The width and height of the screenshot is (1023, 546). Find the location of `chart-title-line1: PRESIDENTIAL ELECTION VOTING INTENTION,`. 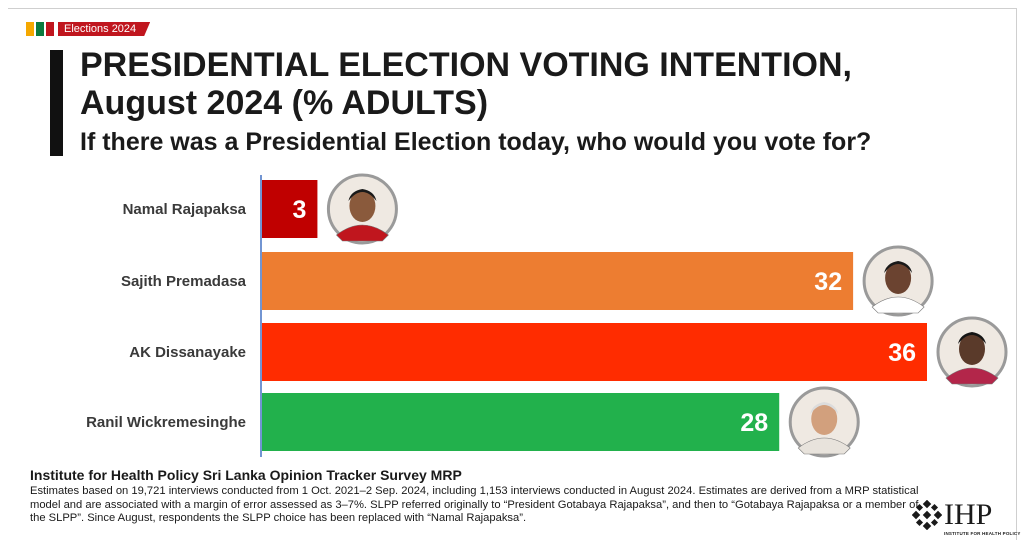

chart-title-line1: PRESIDENTIAL ELECTION VOTING INTENTION, is located at coordinates (466, 65).